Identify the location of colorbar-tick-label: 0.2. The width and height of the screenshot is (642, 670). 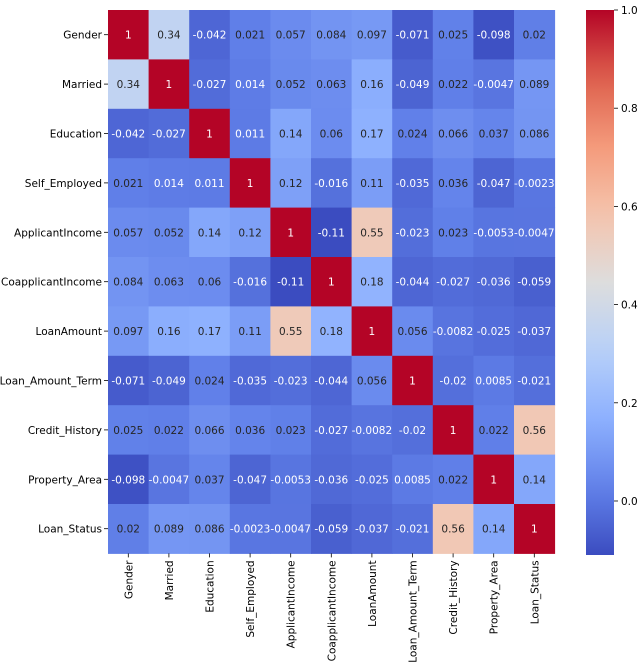
(629, 404).